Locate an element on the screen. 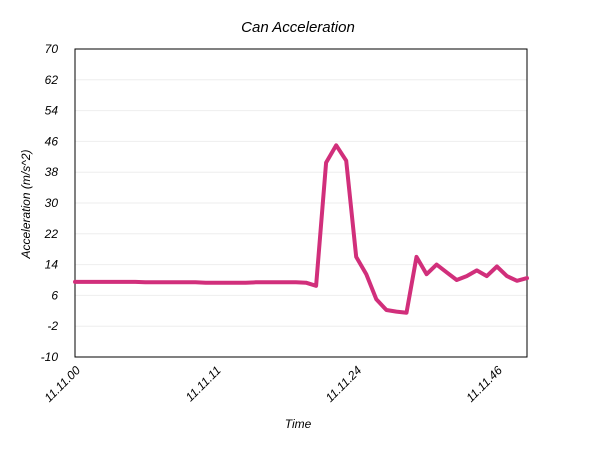 The image size is (595, 454). y-tick-label: 62 is located at coordinates (52, 80).